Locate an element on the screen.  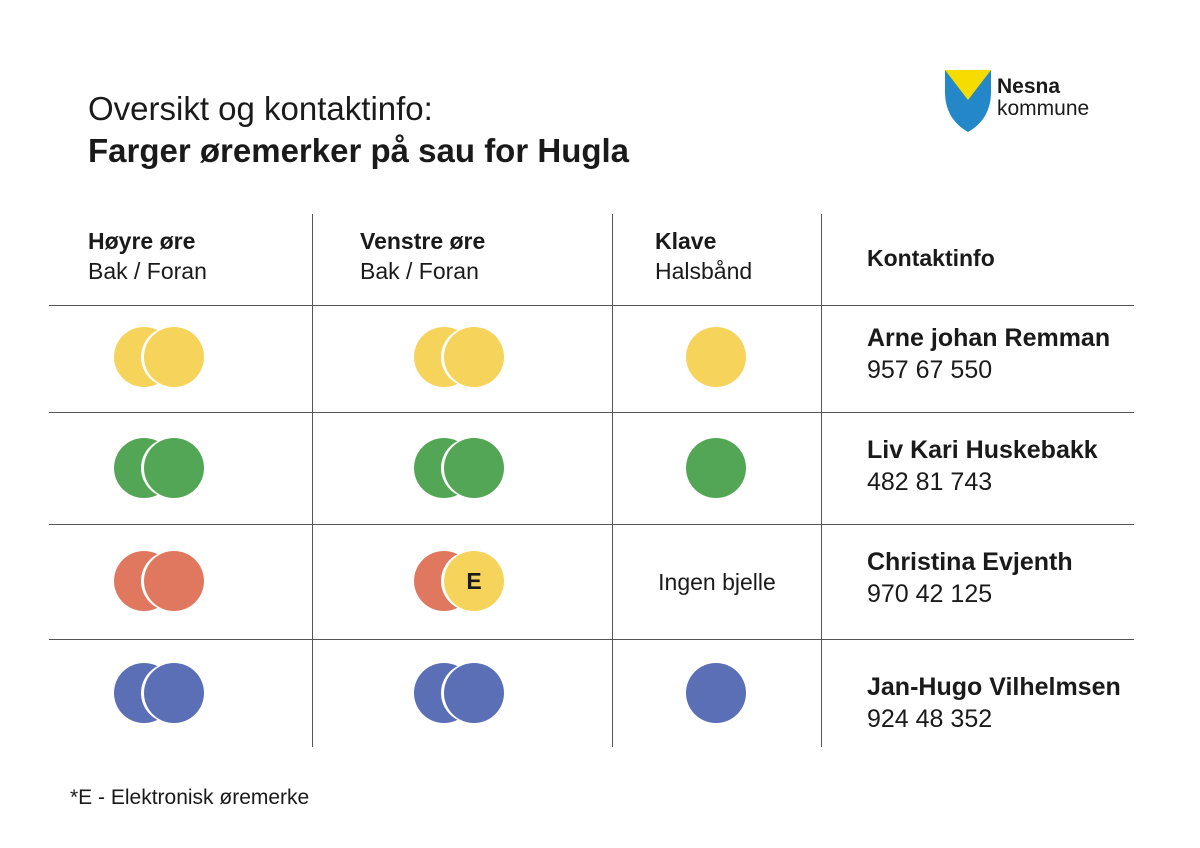
shield-icon is located at coordinates (968, 101).